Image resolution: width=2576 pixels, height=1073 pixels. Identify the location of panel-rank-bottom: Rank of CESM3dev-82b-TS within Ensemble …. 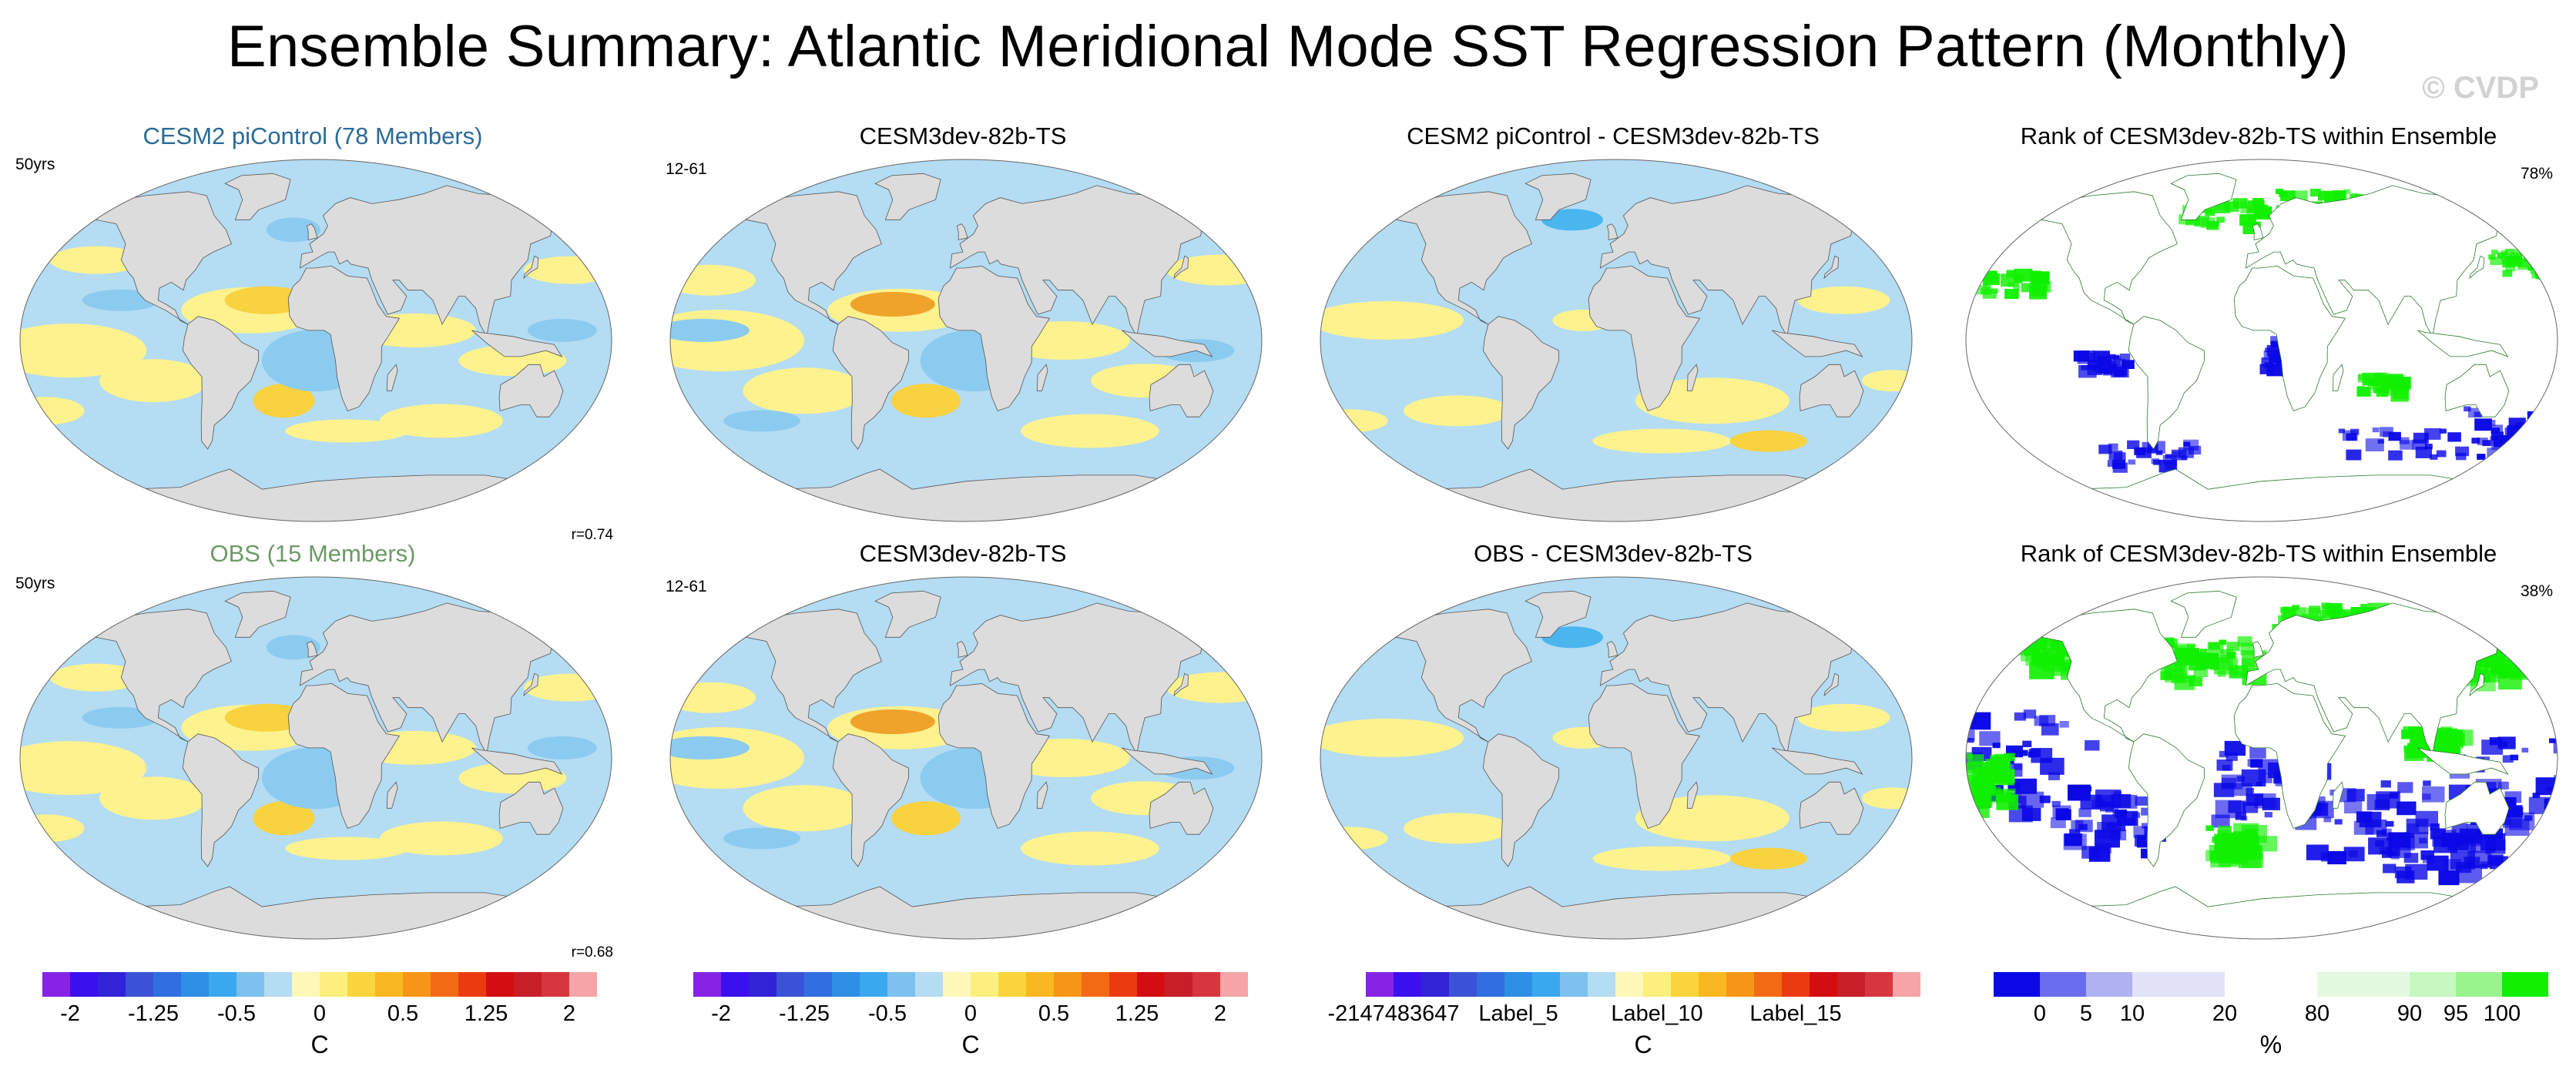
(2258, 755).